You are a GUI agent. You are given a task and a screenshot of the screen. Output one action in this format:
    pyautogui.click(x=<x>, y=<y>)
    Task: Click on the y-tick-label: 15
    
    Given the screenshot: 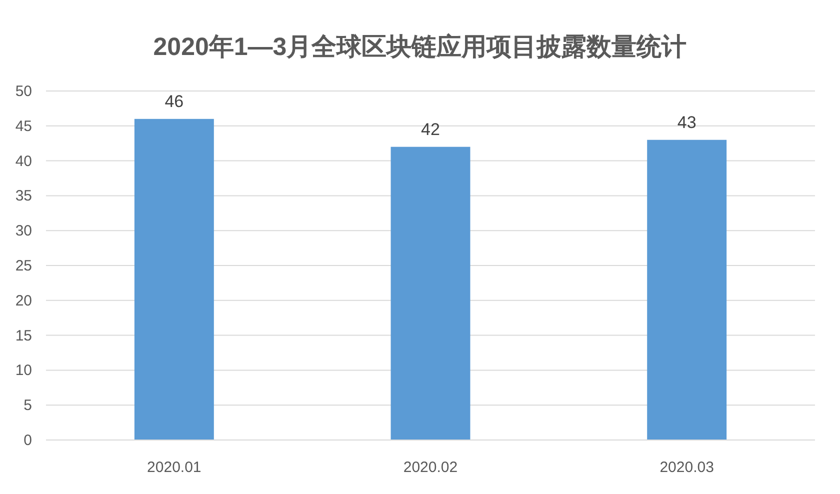 What is the action you would take?
    pyautogui.click(x=23, y=335)
    